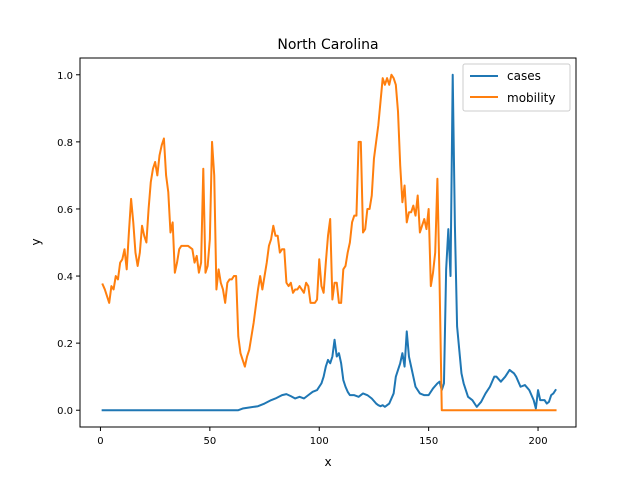 The image size is (640, 480). I want to click on legend: cases mobility, so click(516, 87).